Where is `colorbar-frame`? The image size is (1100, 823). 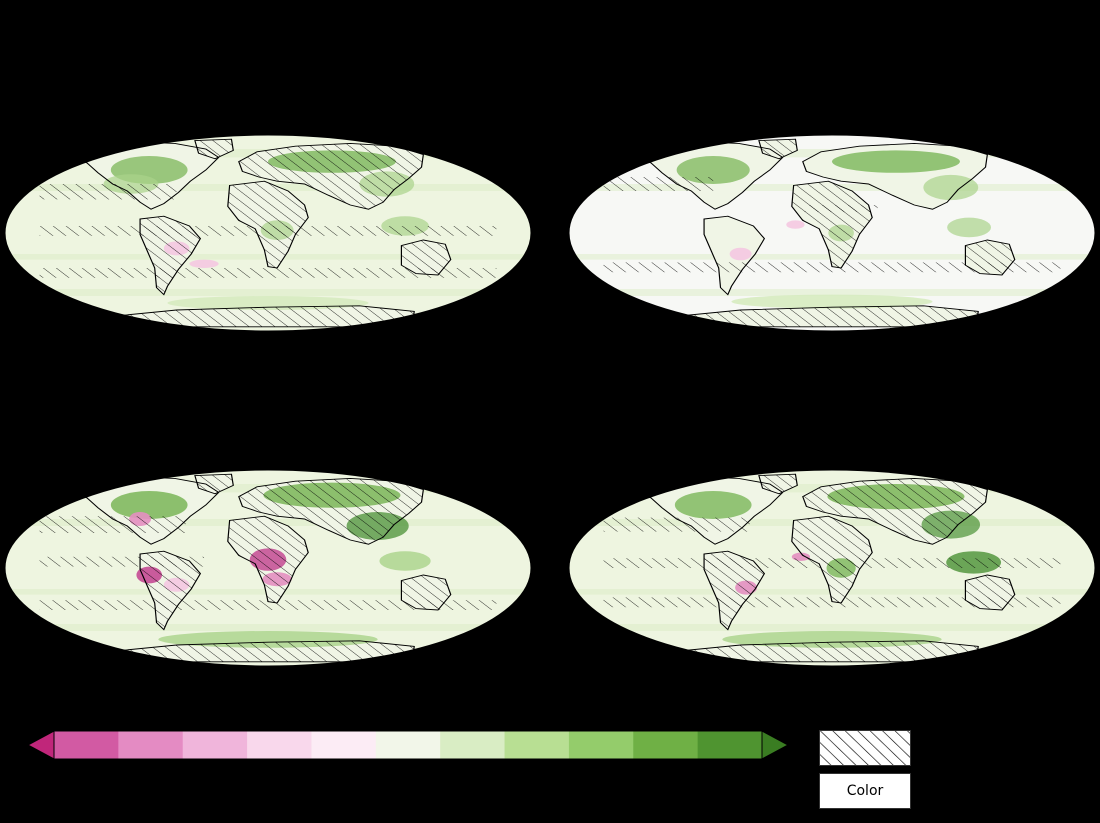
colorbar-frame is located at coordinates (408, 745).